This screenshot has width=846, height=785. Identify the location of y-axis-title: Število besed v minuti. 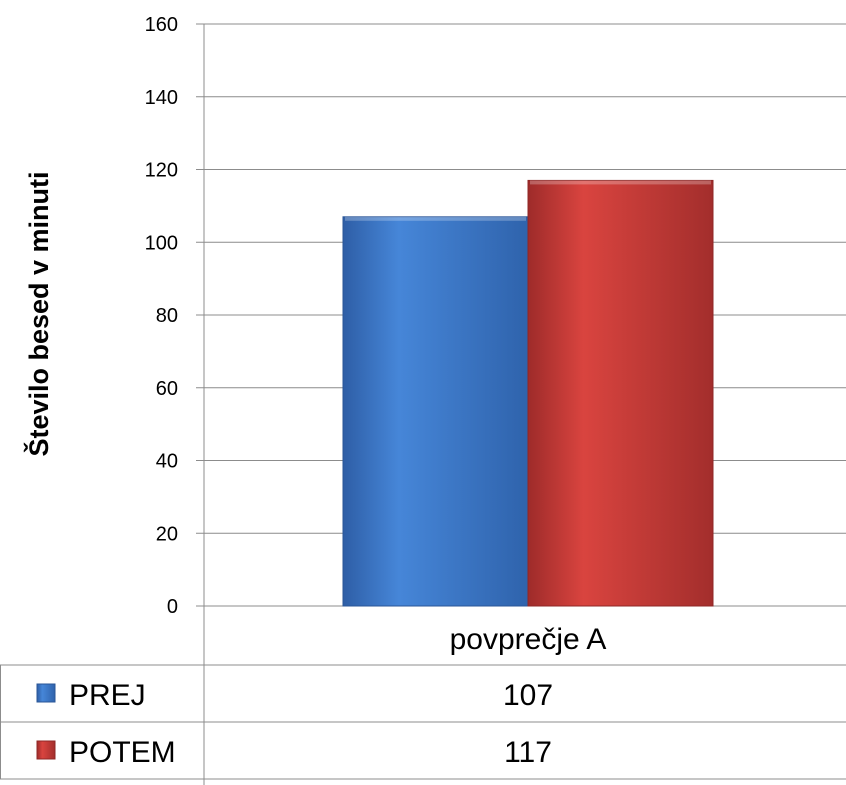
(38, 313).